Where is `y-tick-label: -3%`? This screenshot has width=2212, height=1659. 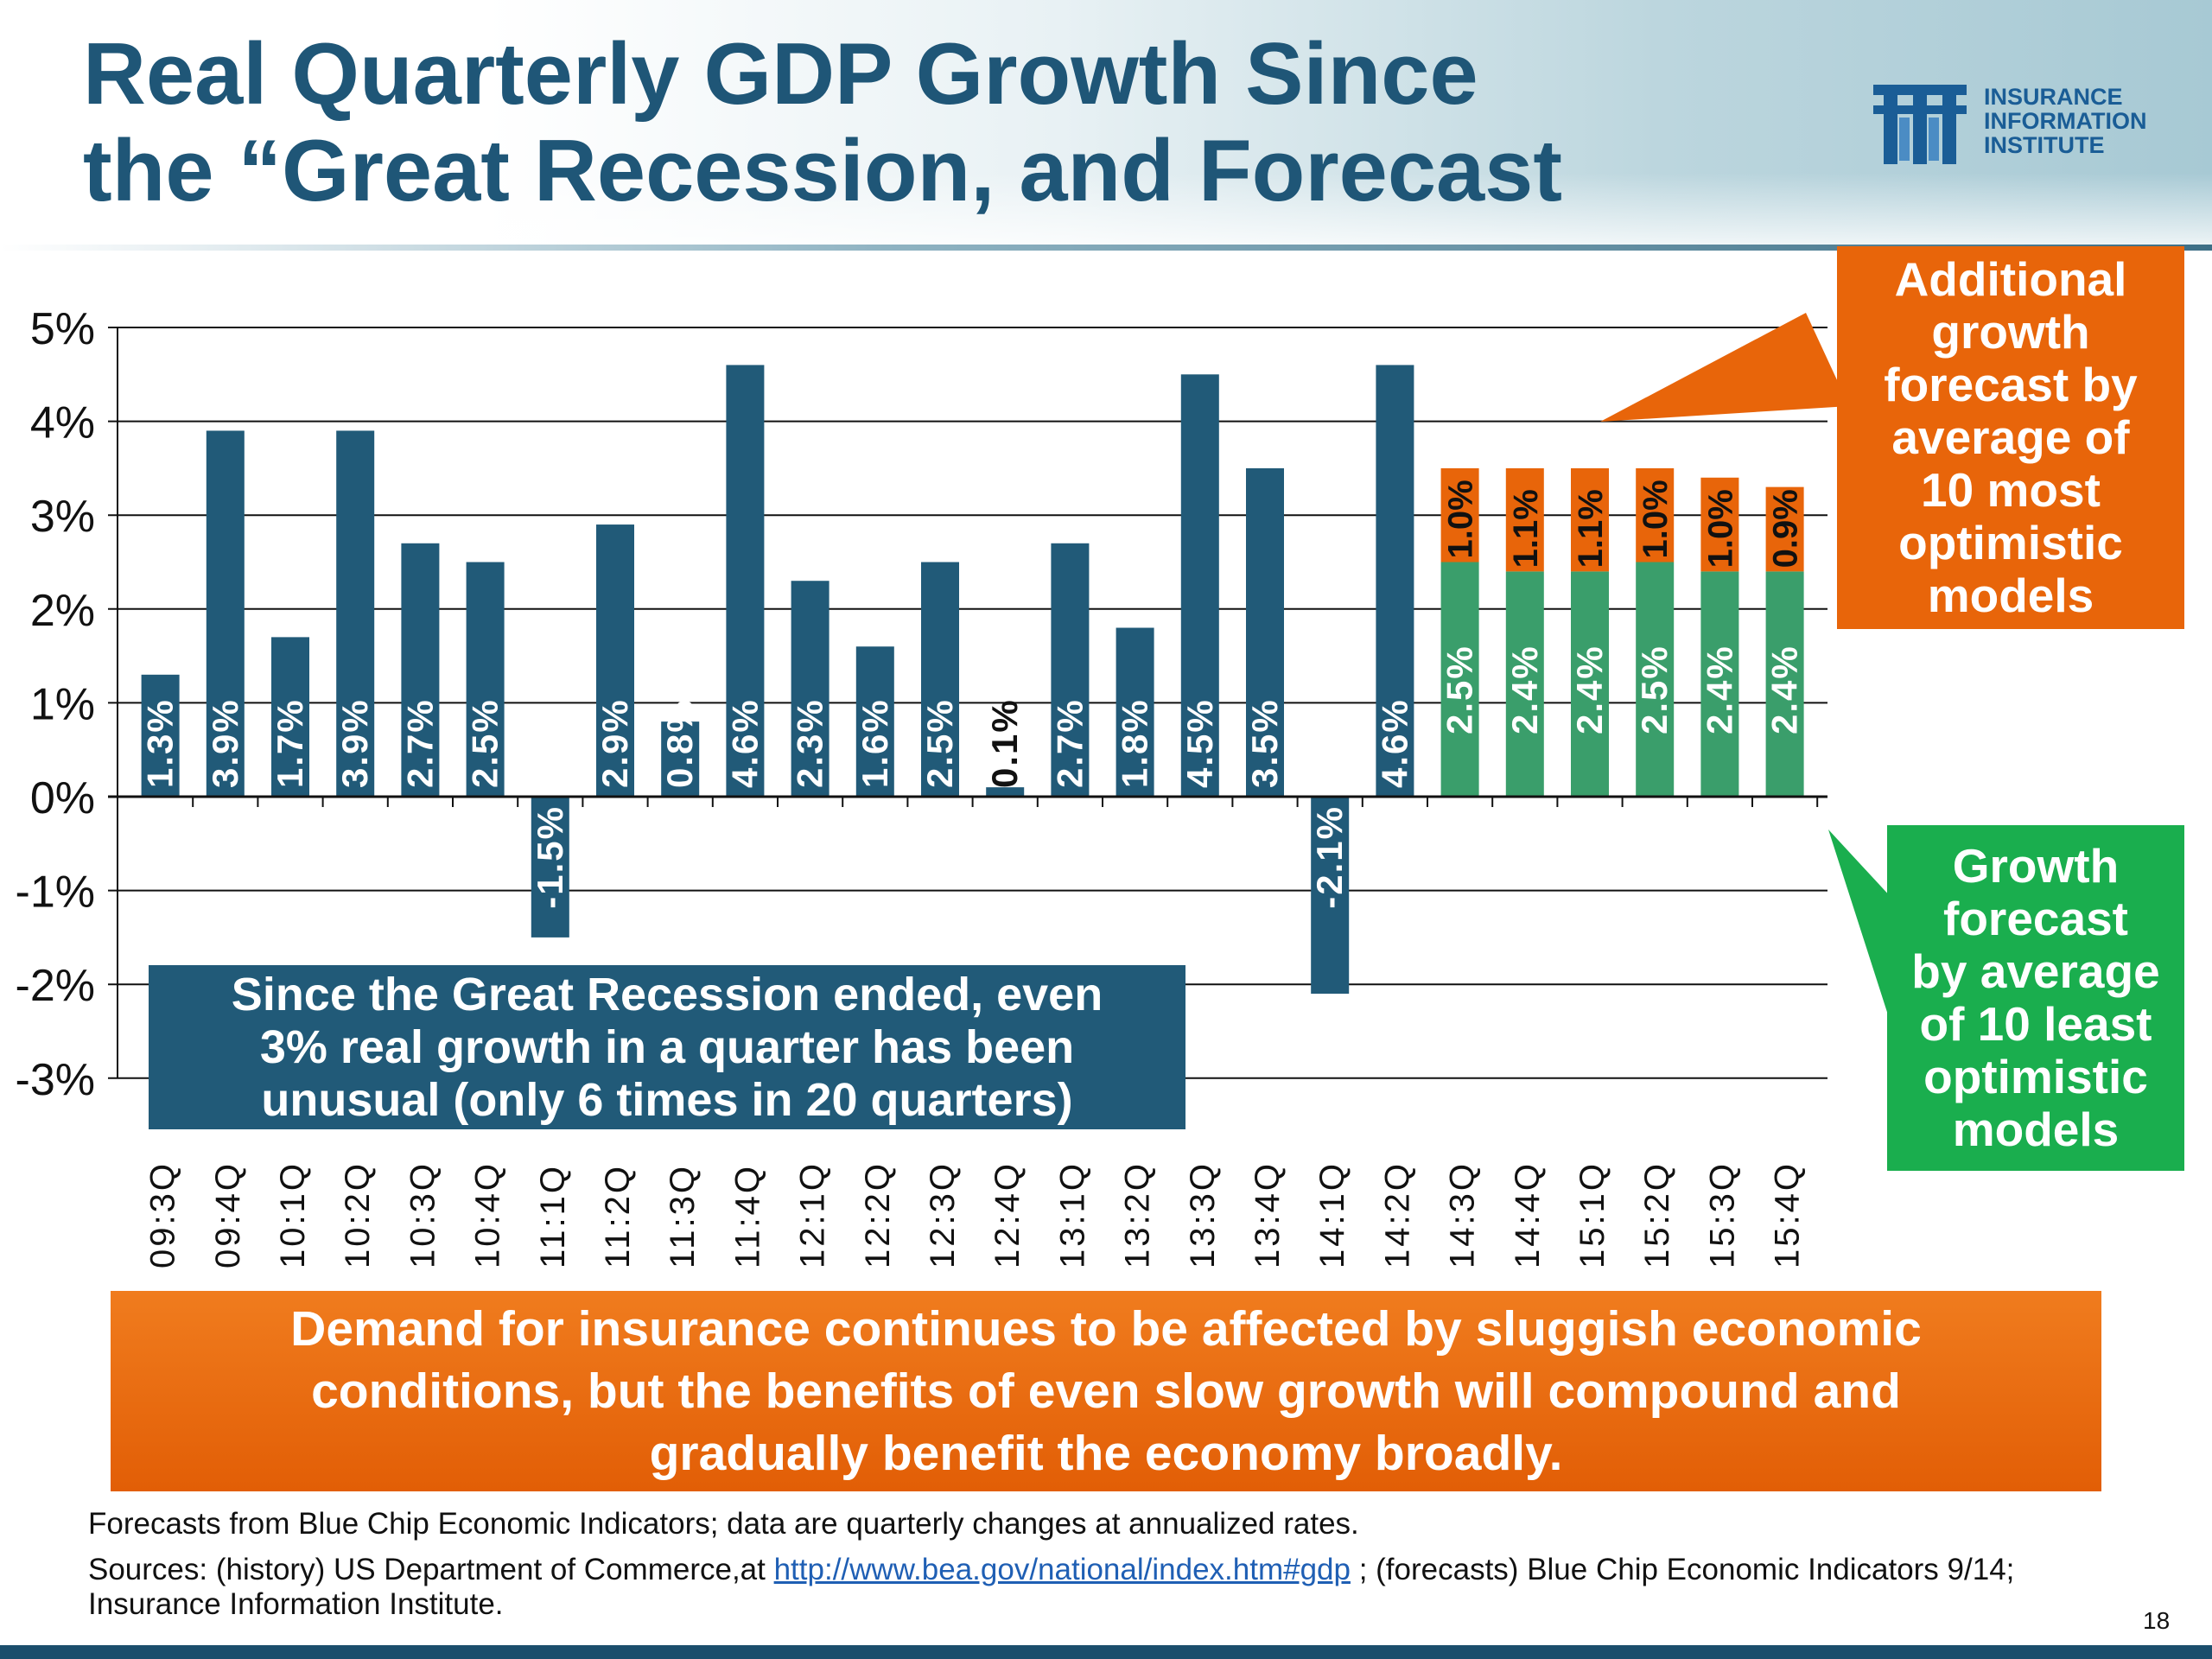 y-tick-label: -3% is located at coordinates (55, 1080).